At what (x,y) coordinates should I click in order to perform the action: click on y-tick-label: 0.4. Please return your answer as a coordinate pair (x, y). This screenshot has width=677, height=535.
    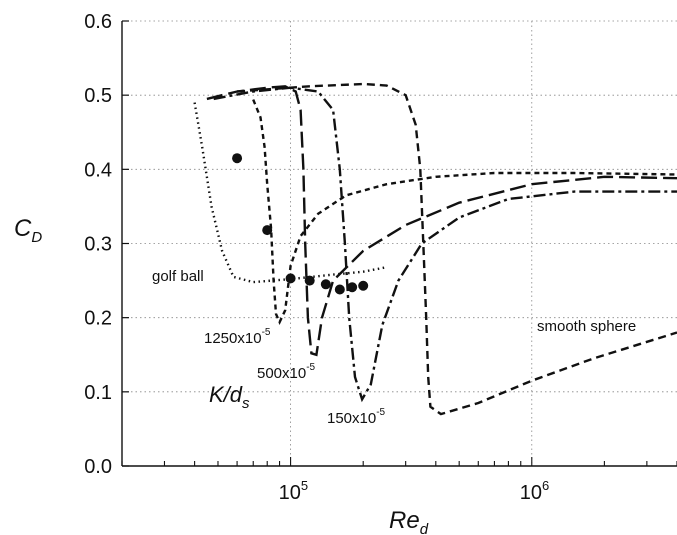
    Looking at the image, I should click on (98, 170).